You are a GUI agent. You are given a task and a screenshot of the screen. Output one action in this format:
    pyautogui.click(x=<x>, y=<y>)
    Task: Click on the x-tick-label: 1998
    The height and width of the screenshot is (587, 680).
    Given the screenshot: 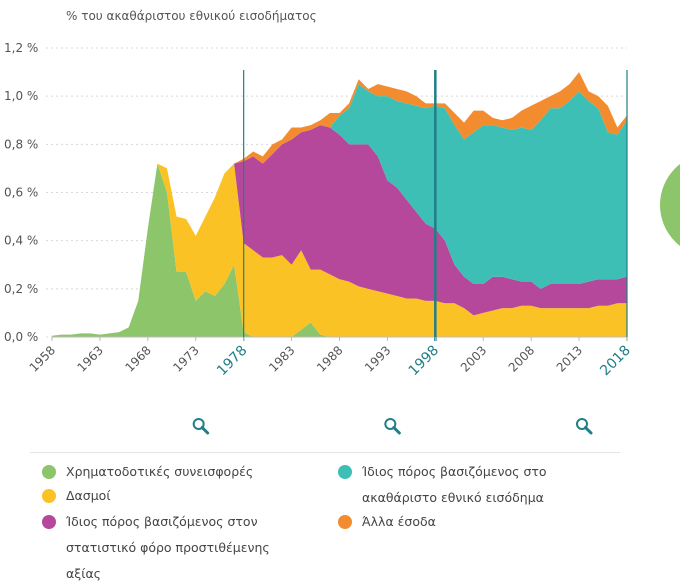 What is the action you would take?
    pyautogui.click(x=424, y=361)
    